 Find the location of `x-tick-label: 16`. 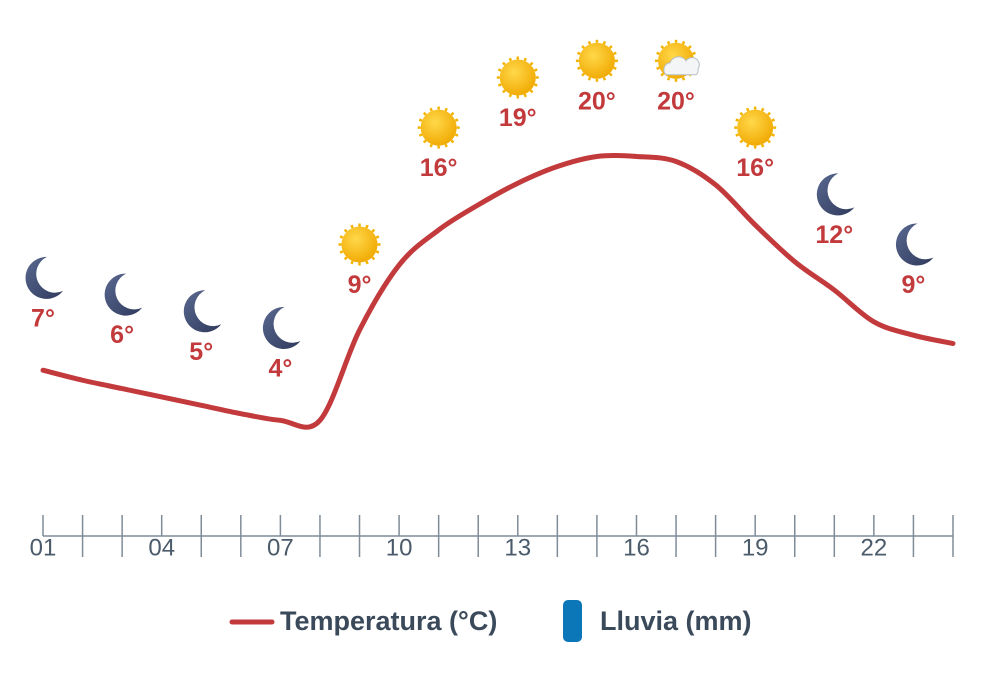

x-tick-label: 16 is located at coordinates (636, 547).